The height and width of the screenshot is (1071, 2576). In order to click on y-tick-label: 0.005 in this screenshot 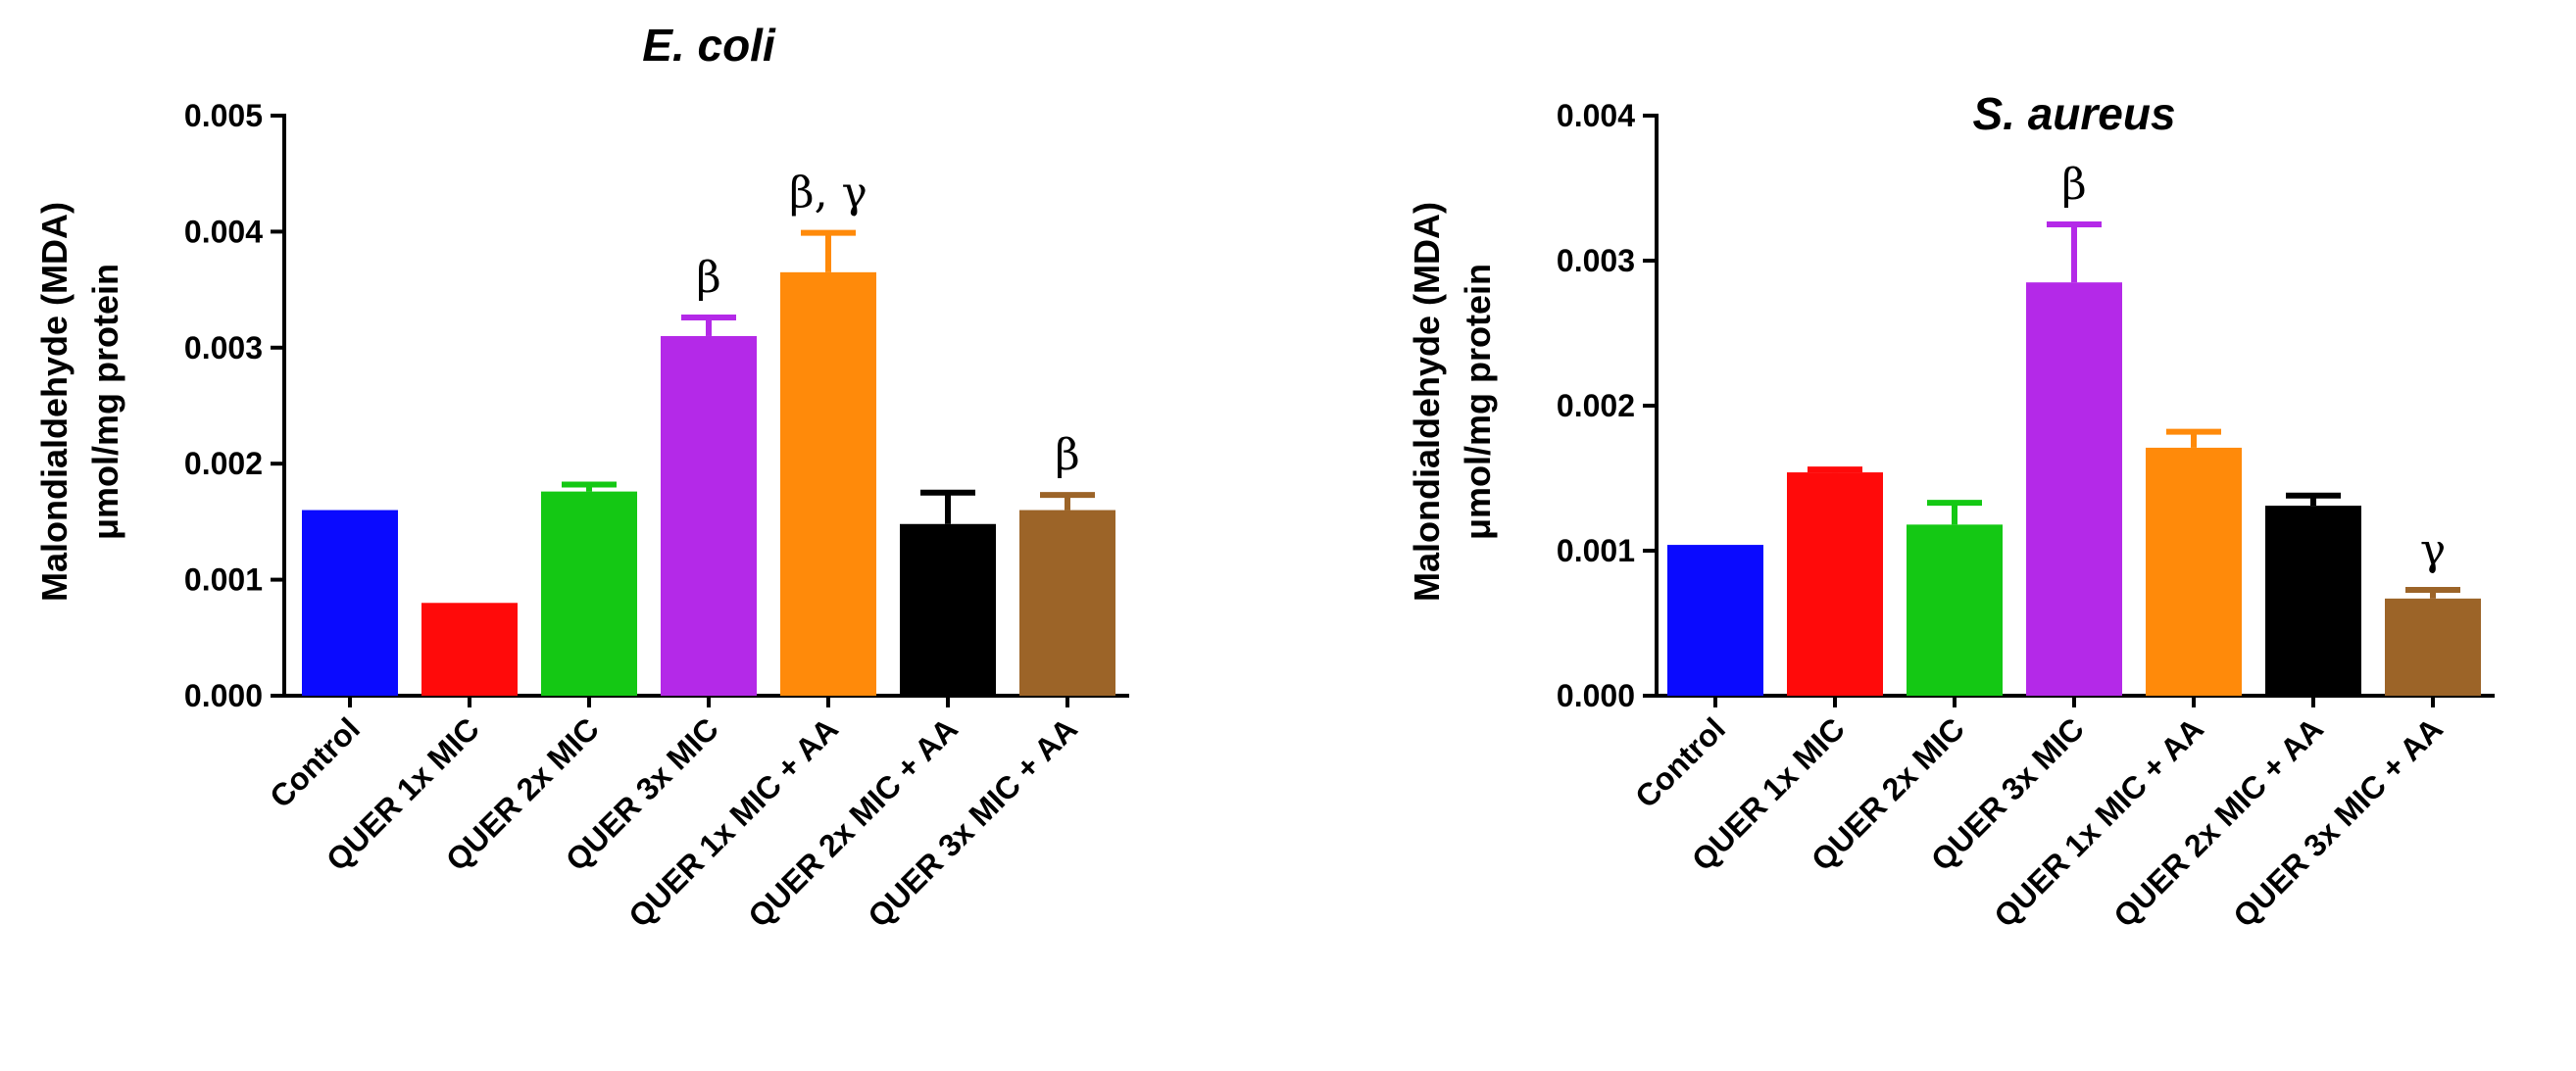, I will do `click(223, 115)`.